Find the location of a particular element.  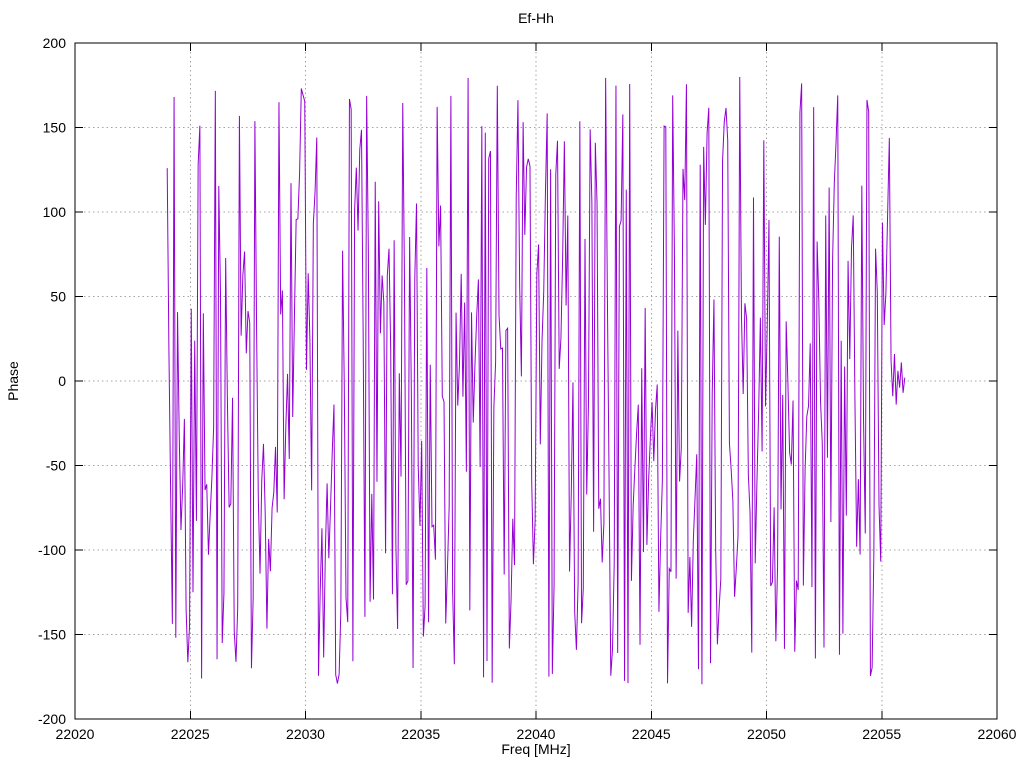

y-tick-label: -200 is located at coordinates (52, 719).